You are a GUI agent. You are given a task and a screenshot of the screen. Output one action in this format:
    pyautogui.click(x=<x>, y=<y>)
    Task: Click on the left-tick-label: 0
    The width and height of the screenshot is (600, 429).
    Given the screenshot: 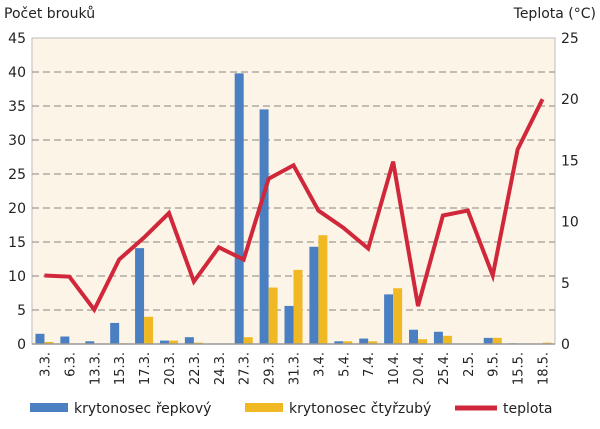 What is the action you would take?
    pyautogui.click(x=21, y=345)
    